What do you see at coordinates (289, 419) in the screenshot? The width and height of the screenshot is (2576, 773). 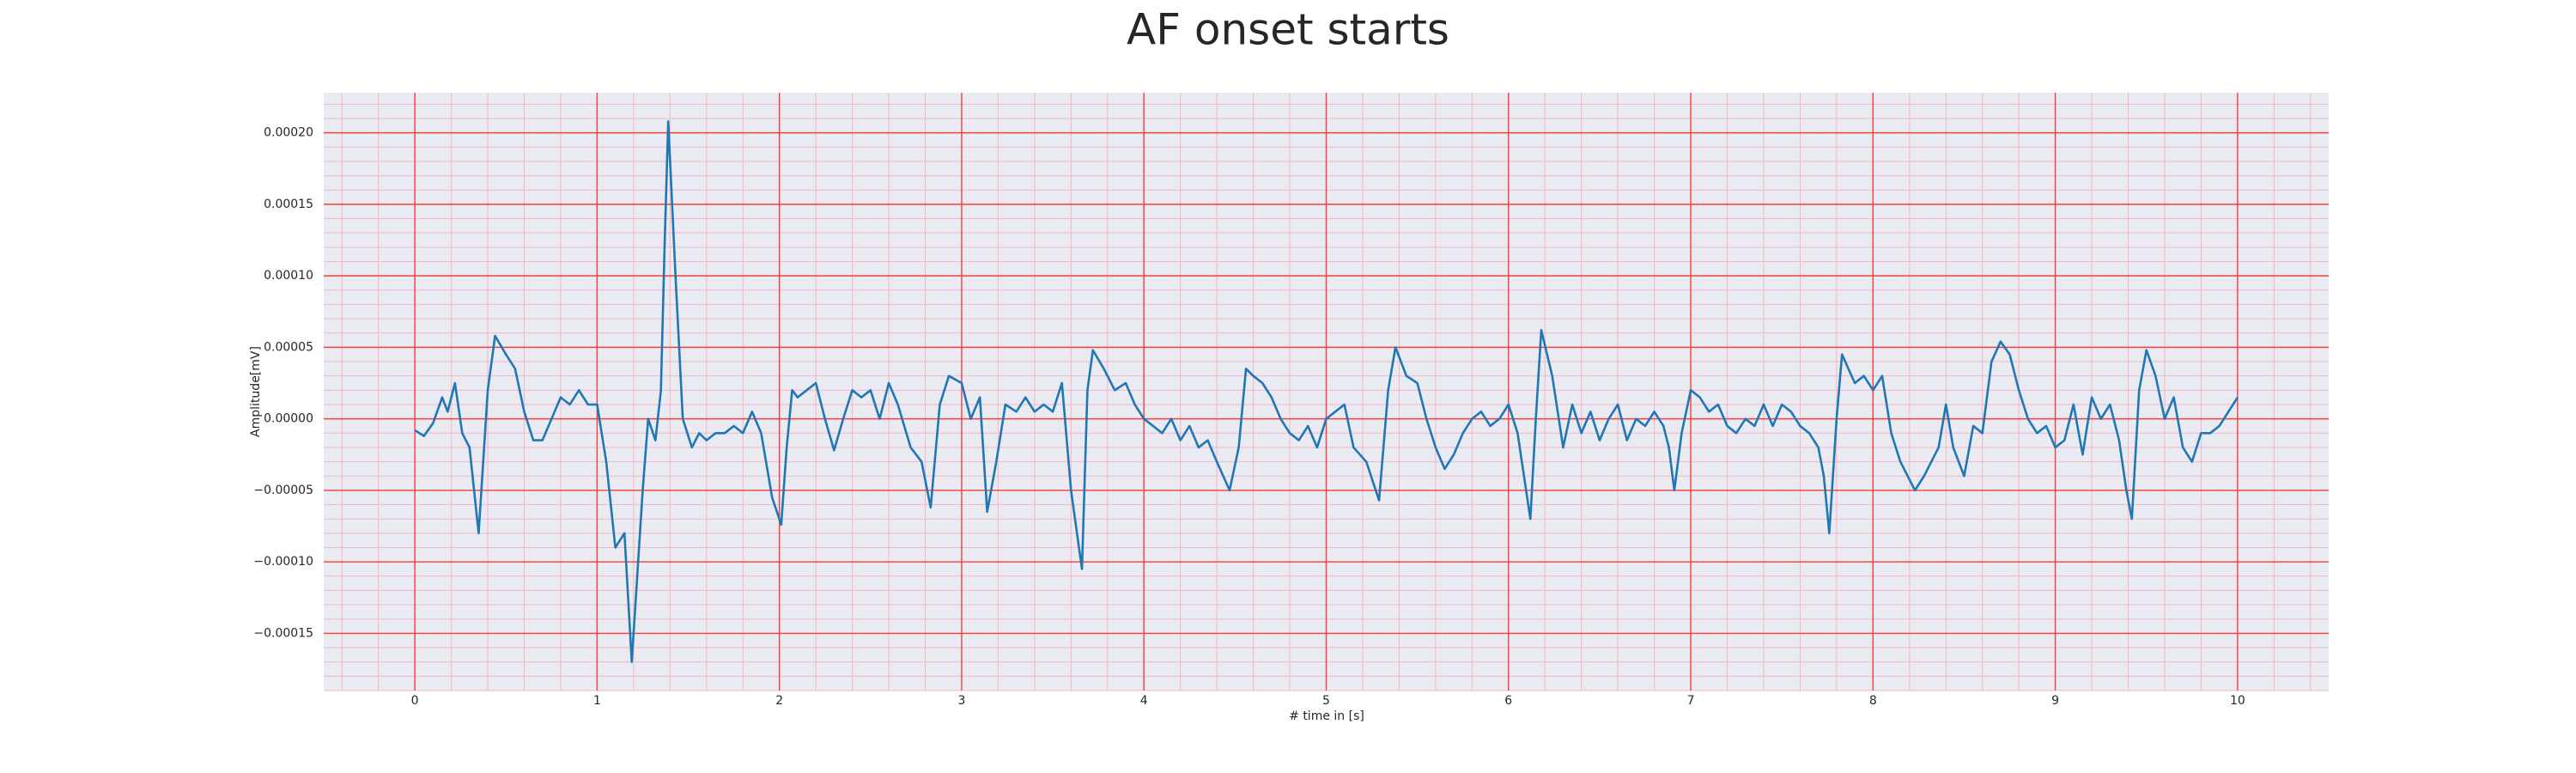 I see `y-tick-label: 0.00000` at bounding box center [289, 419].